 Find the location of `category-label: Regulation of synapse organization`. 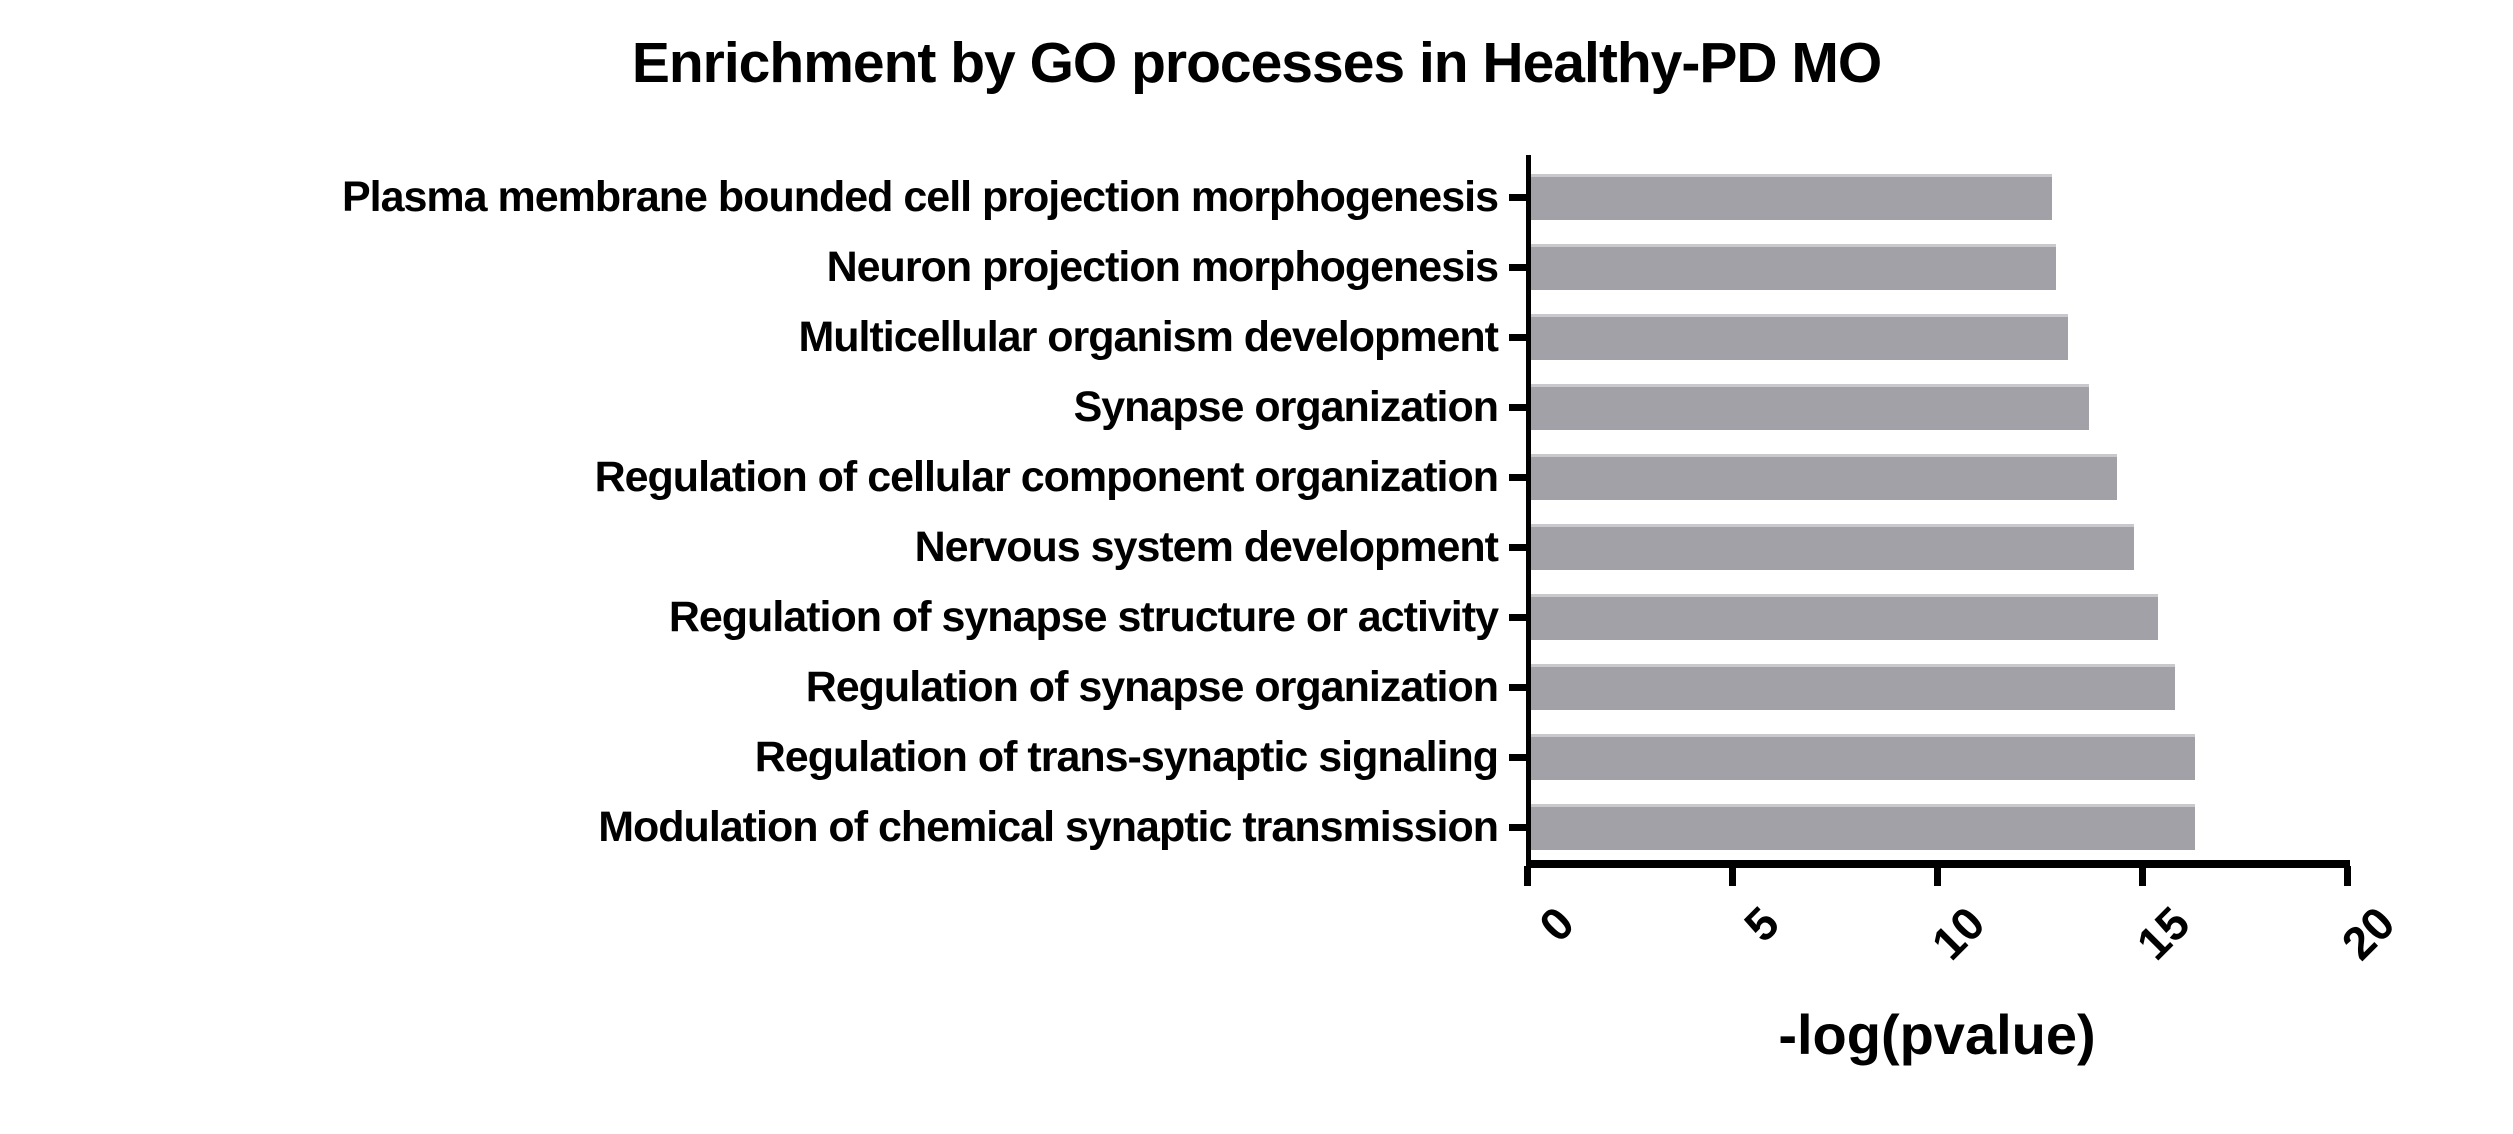

category-label: Regulation of synapse organization is located at coordinates (1152, 687).